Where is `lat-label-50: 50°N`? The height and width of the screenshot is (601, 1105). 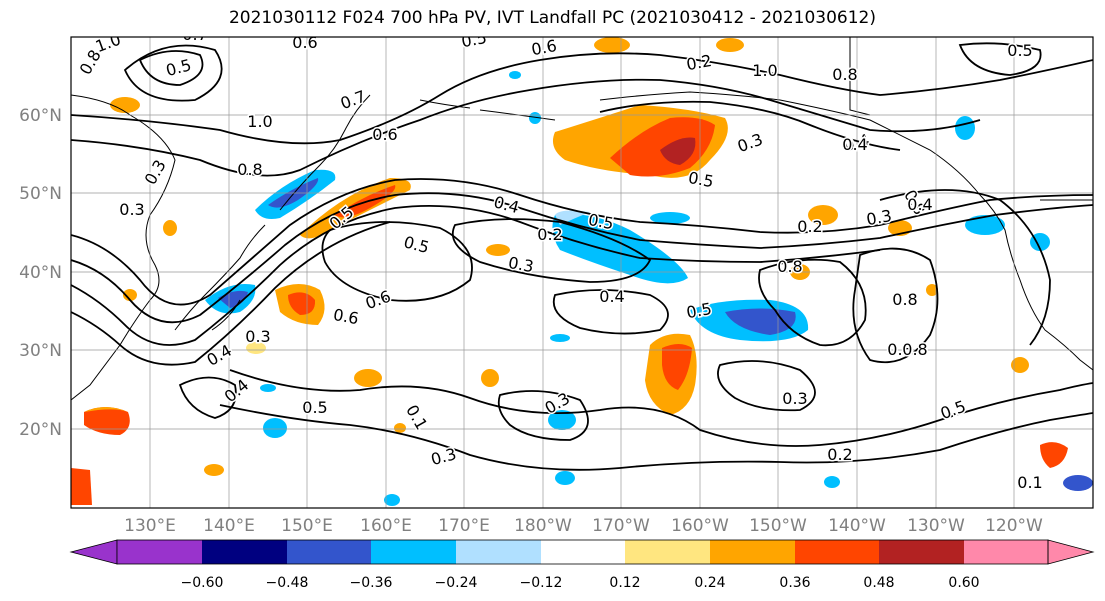
lat-label-50: 50°N is located at coordinates (40, 194).